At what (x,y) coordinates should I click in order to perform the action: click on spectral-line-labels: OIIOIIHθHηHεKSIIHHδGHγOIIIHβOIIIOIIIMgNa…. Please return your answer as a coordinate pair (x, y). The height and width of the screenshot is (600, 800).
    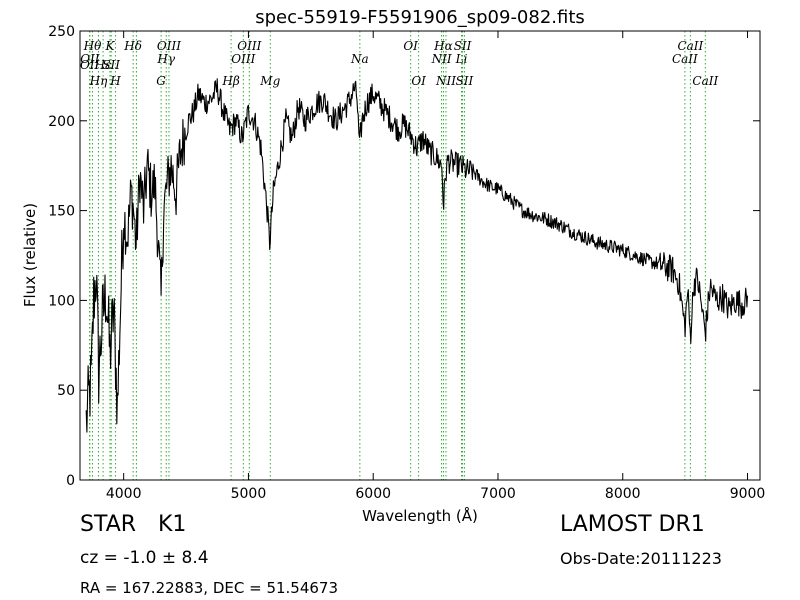
    Looking at the image, I should click on (399, 63).